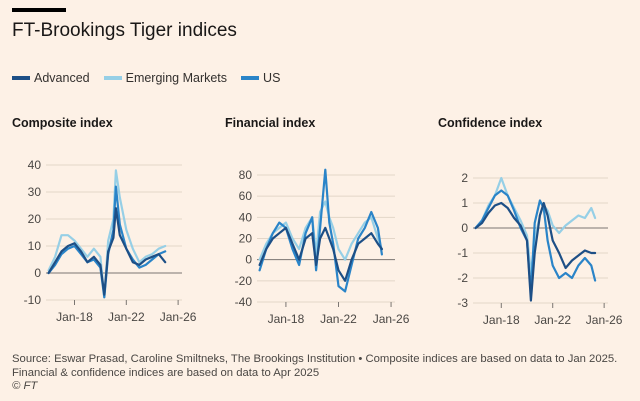  What do you see at coordinates (604, 320) in the screenshot?
I see `confidence-x-tick-label: Jan-26` at bounding box center [604, 320].